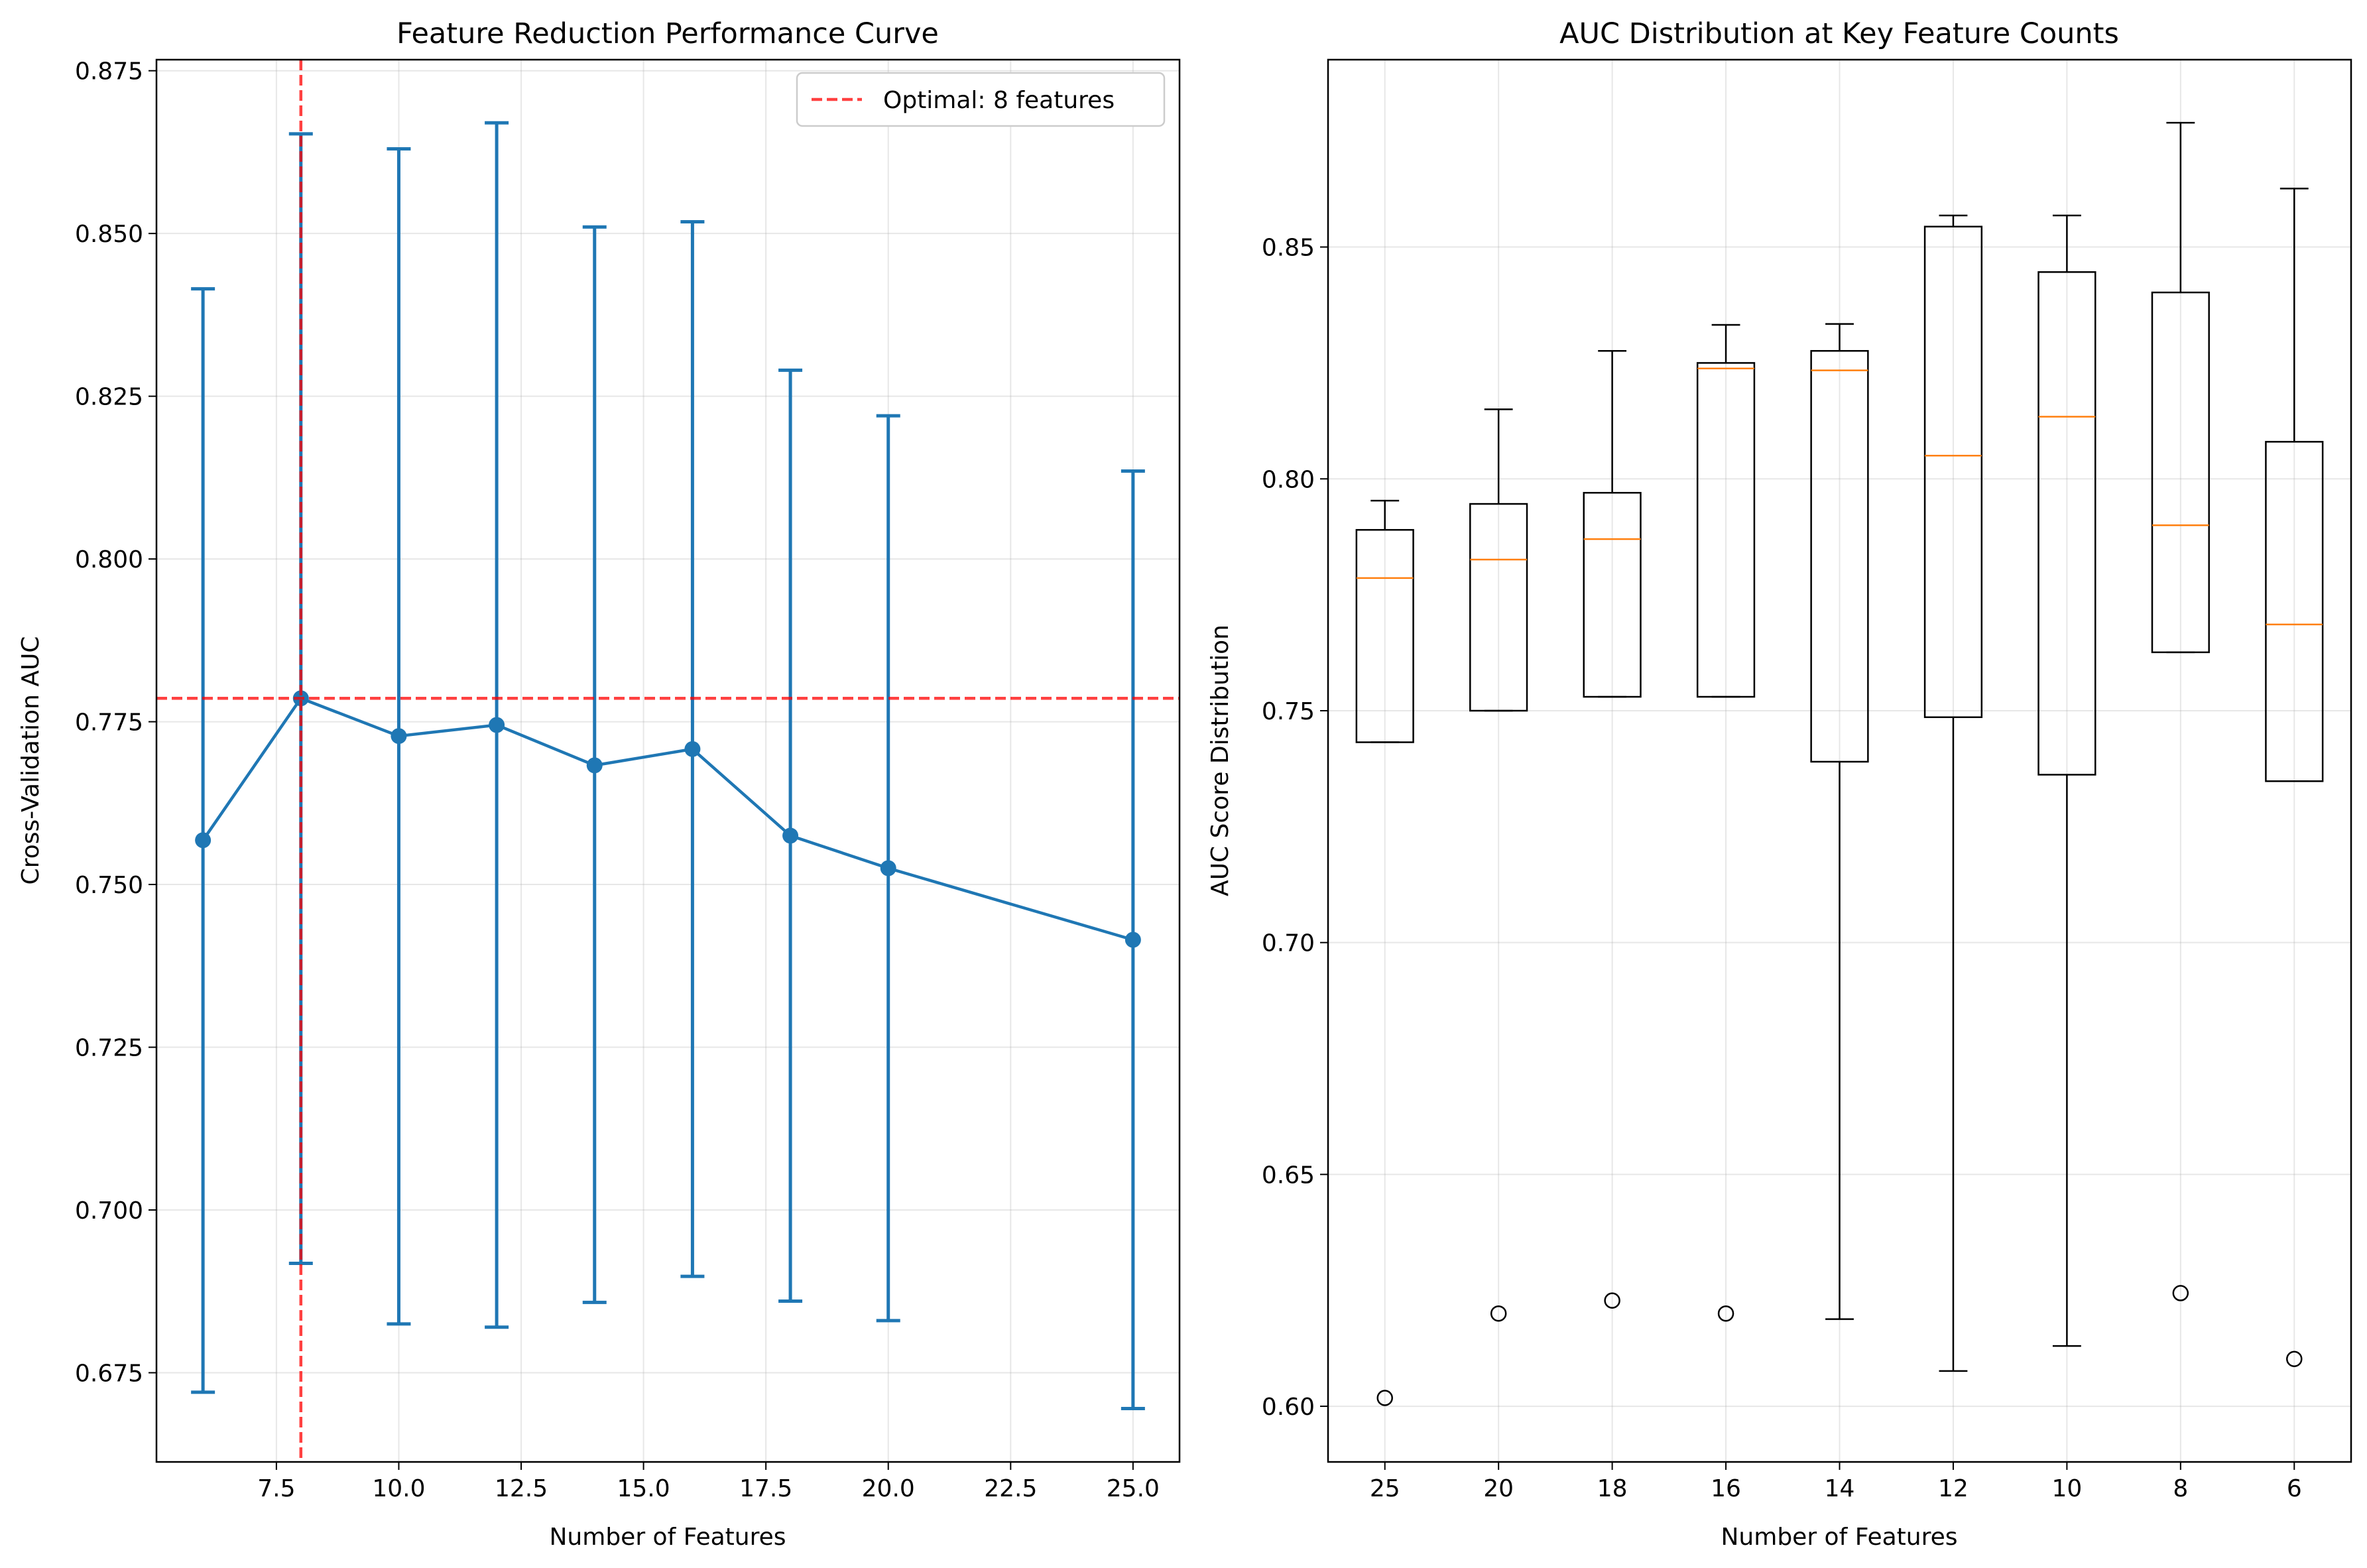 The width and height of the screenshot is (2367, 1568). I want to click on left-y-tick-label: 0.750, so click(109, 885).